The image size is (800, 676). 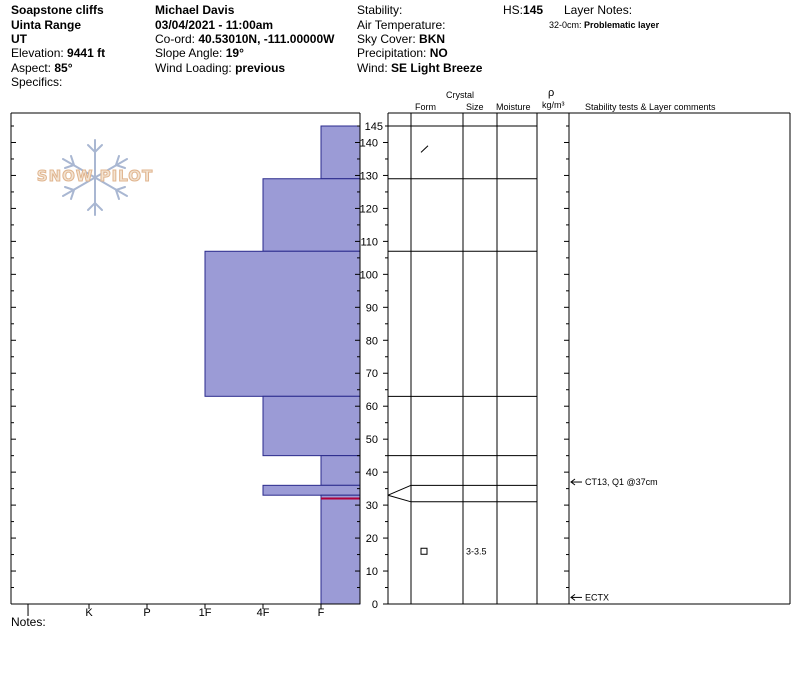 What do you see at coordinates (374, 127) in the screenshot?
I see `depth-label-top: 145` at bounding box center [374, 127].